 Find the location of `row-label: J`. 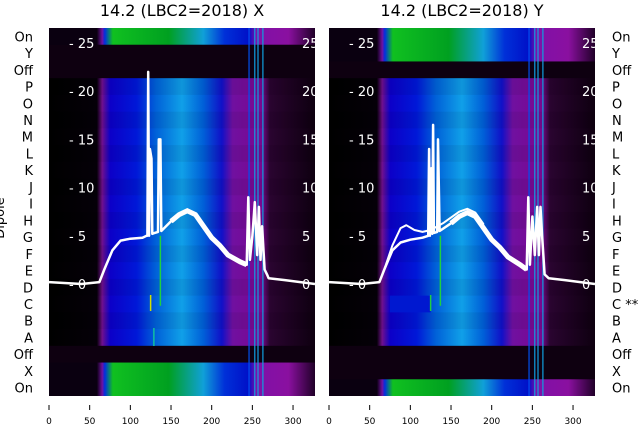

row-label: J is located at coordinates (30, 188).